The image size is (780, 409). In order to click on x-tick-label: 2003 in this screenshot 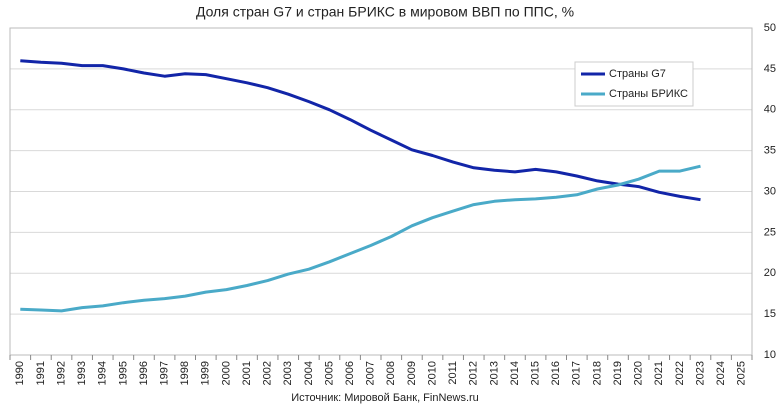, I will do `click(288, 373)`.